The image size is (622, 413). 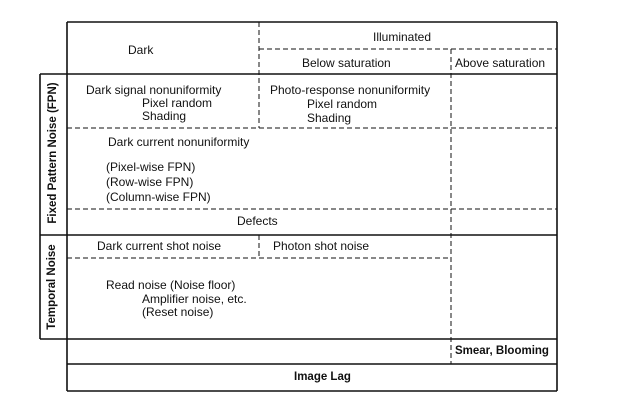 What do you see at coordinates (53, 153) in the screenshot?
I see `label-fpn: Fixed Pattern Noise (FPN)` at bounding box center [53, 153].